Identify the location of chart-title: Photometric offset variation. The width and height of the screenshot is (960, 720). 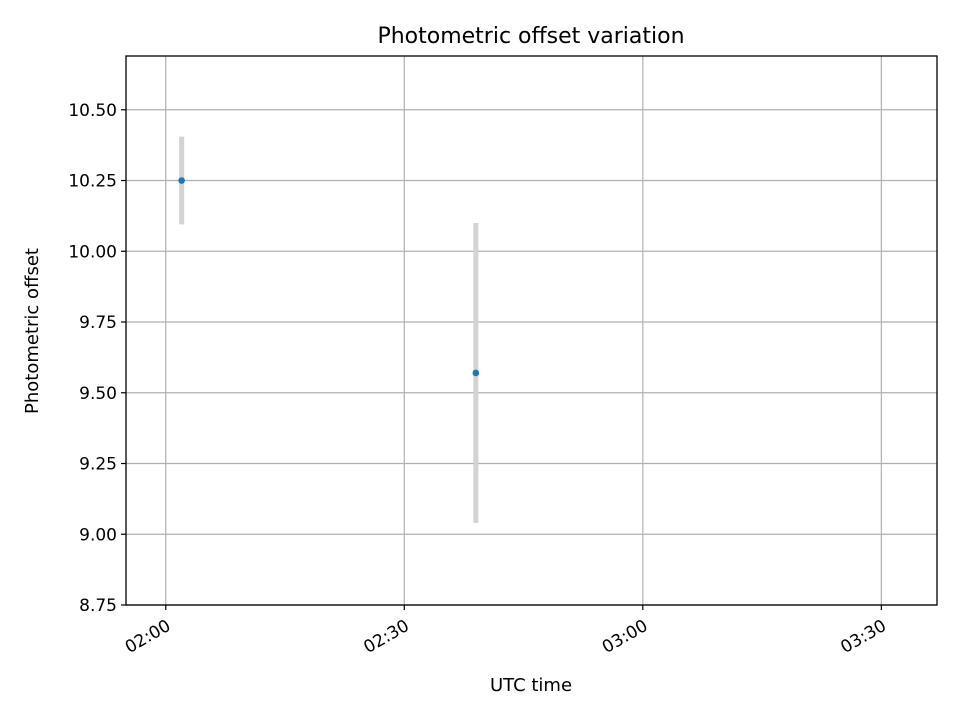
(530, 36).